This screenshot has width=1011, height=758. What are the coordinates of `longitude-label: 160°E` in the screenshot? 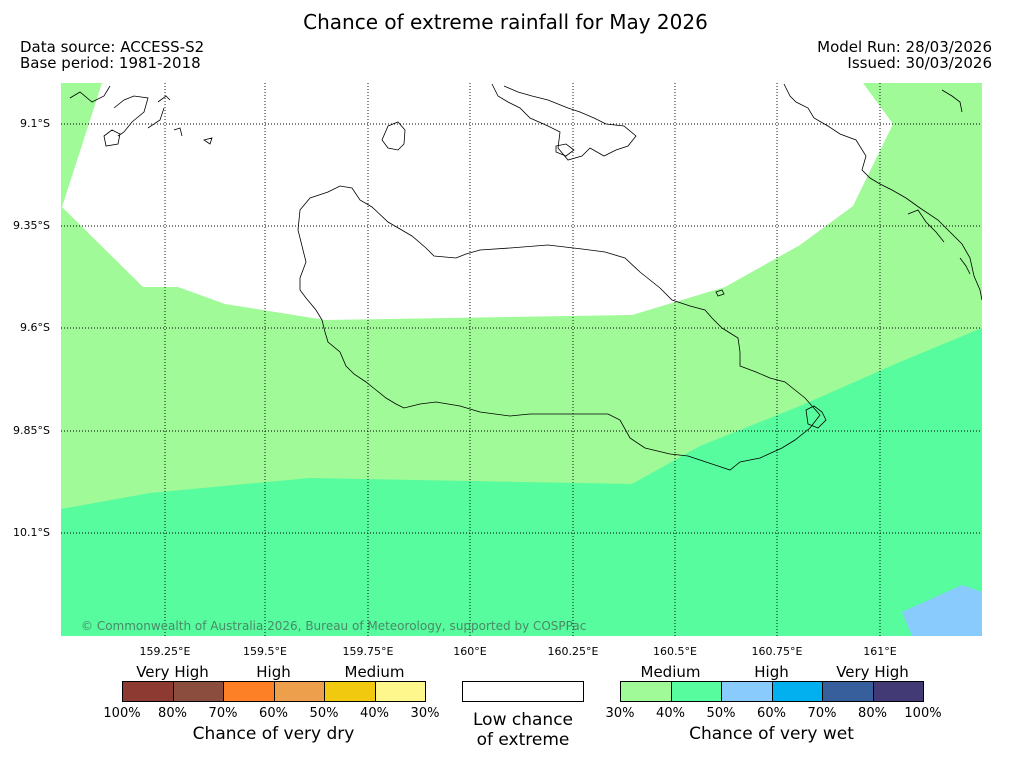 It's located at (470, 651).